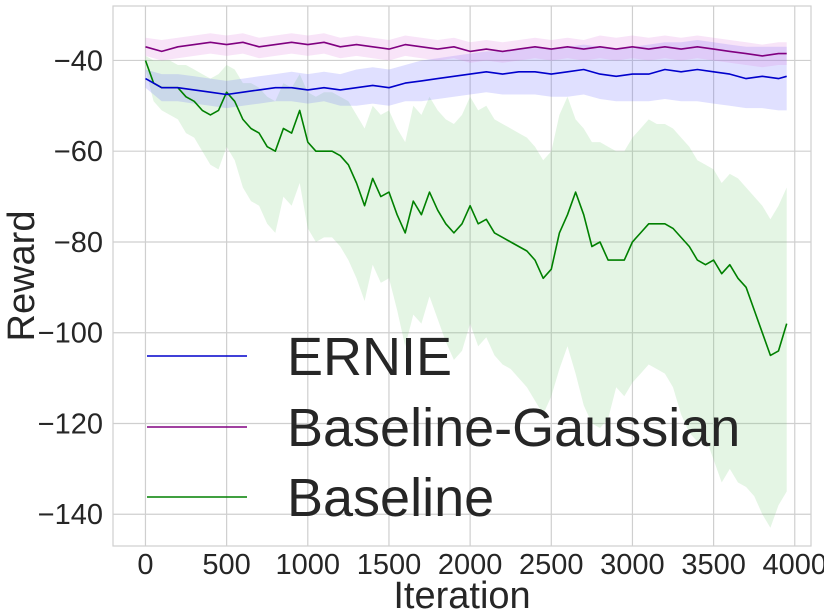  Describe the element at coordinates (551, 565) in the screenshot. I see `x-tick-label: 2500` at that location.